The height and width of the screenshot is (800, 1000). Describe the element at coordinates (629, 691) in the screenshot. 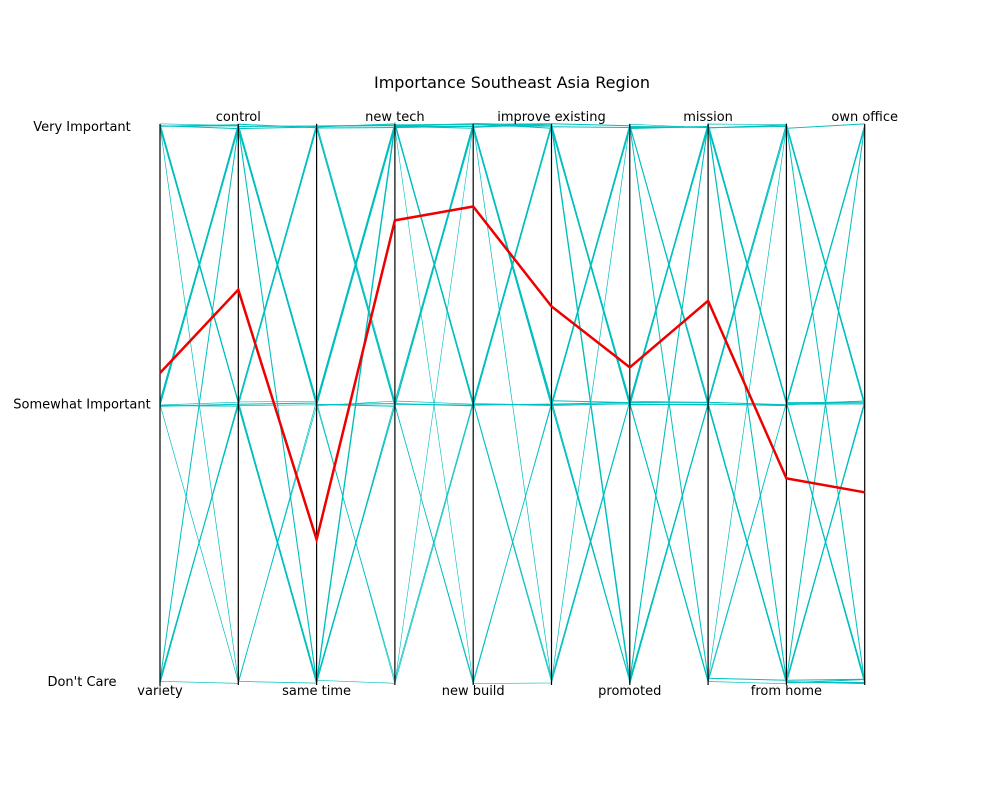

I see `axis-label-promoted: promoted` at that location.